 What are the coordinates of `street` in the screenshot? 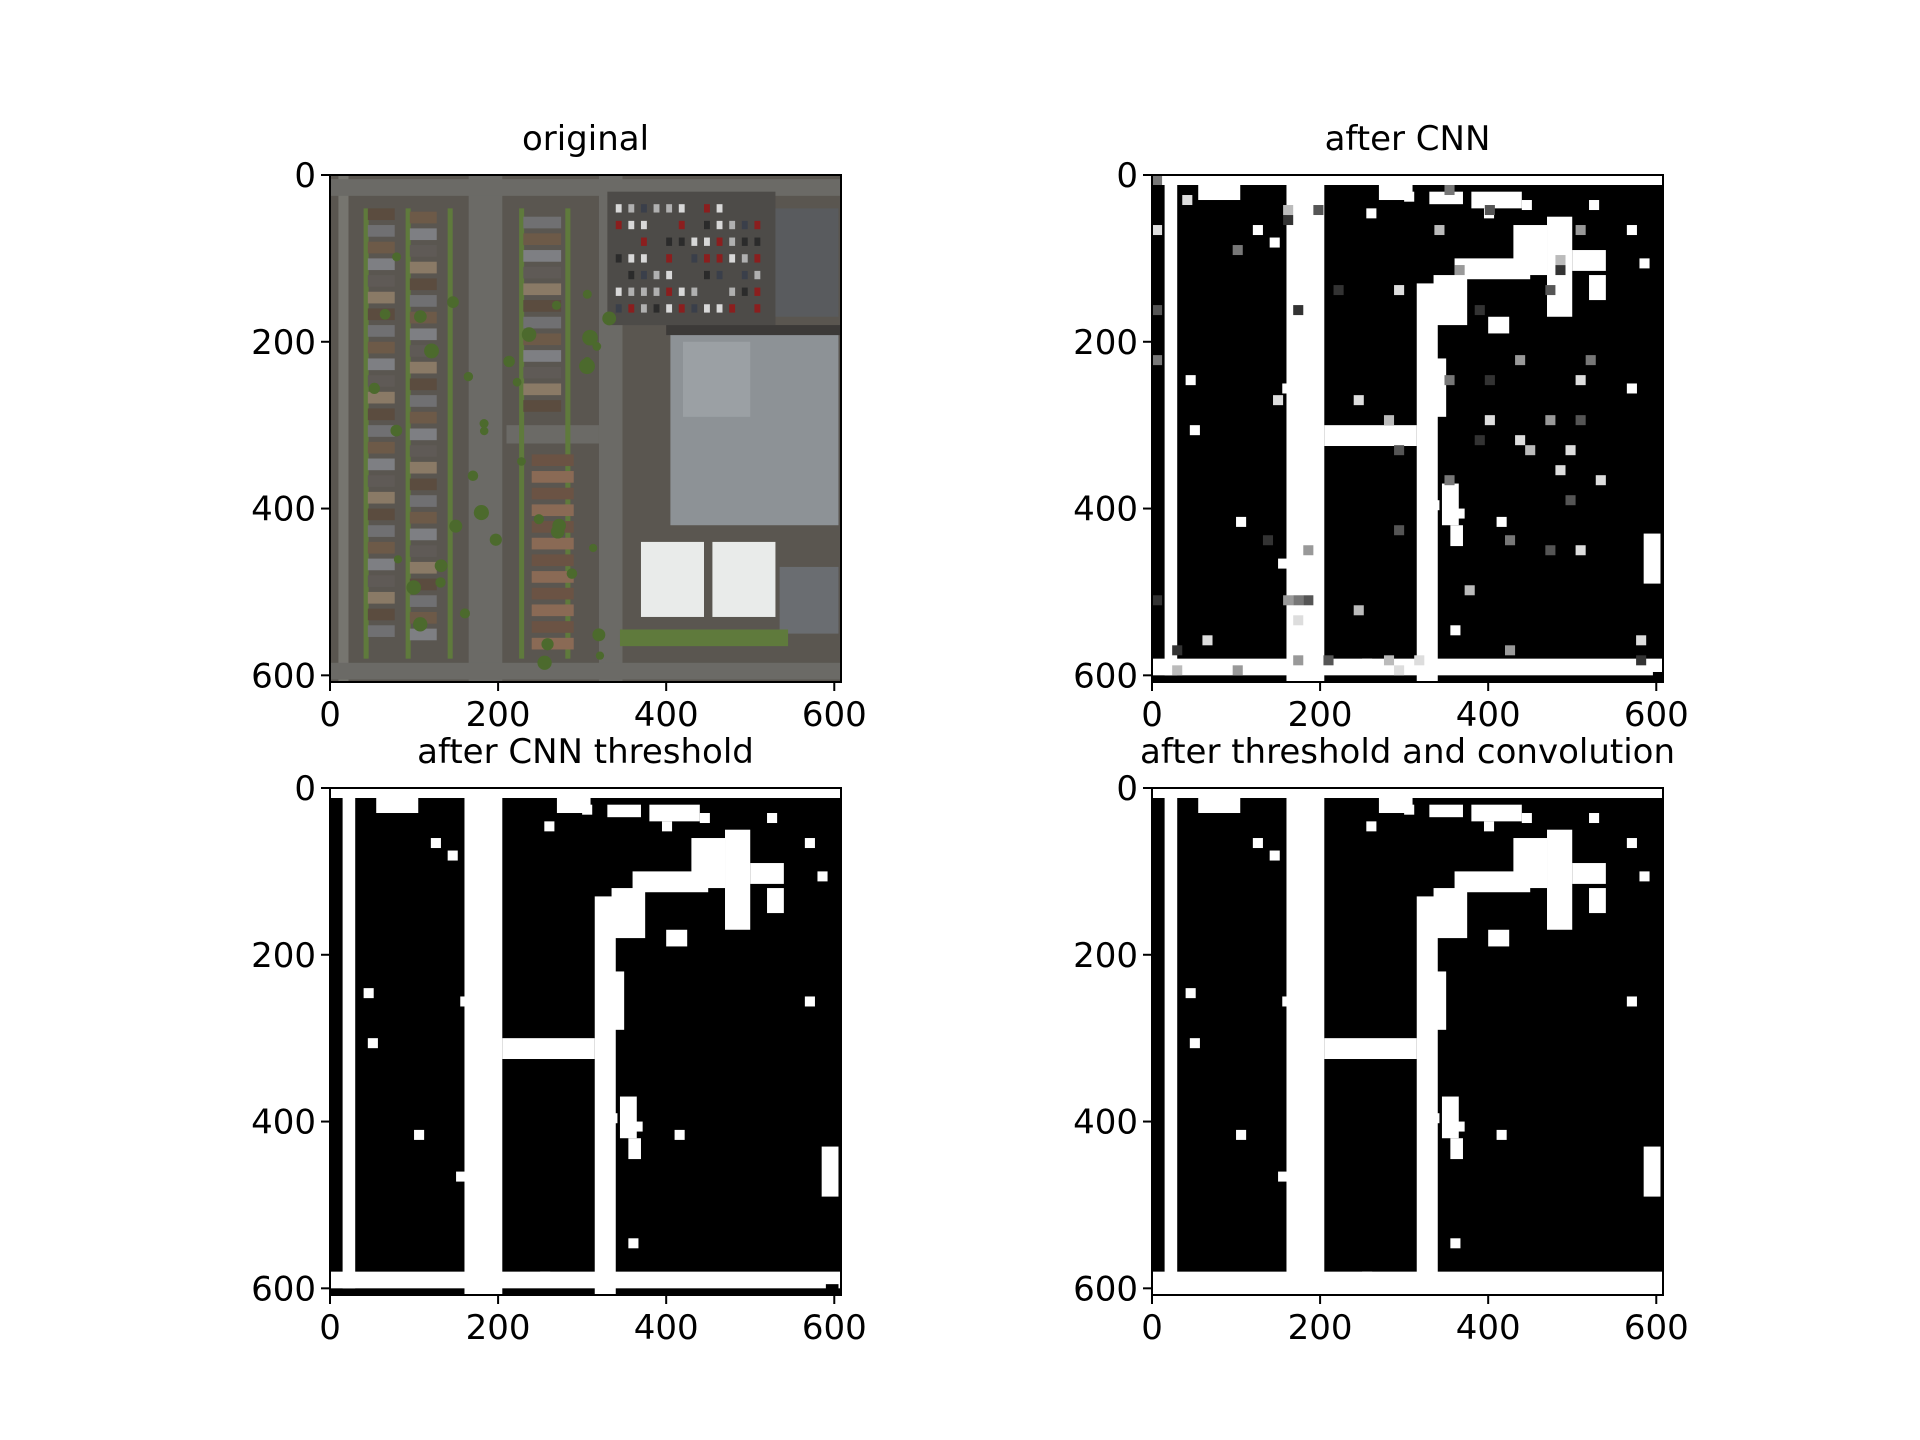 It's located at (585, 671).